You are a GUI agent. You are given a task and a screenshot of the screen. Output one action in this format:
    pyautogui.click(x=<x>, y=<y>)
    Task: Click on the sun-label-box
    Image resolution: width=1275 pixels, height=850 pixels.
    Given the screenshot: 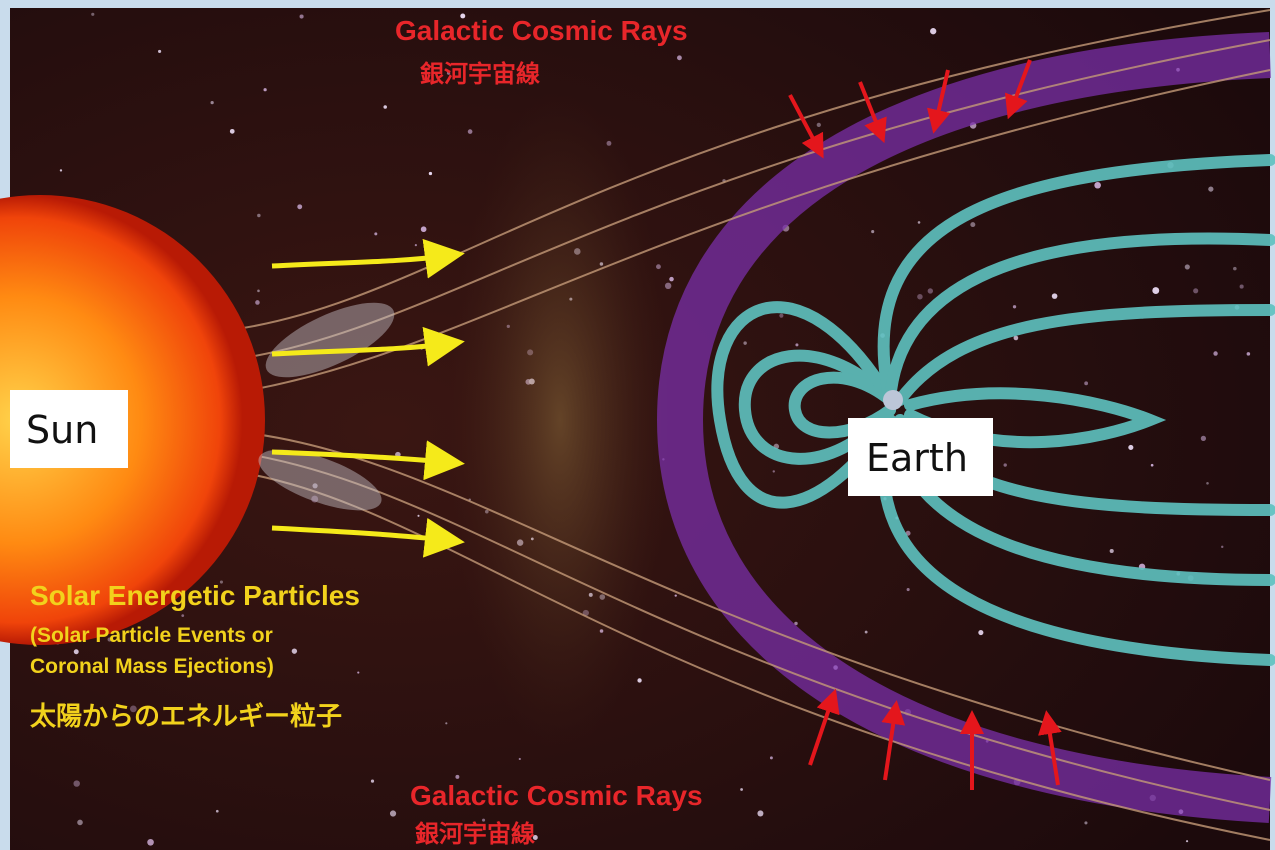 What is the action you would take?
    pyautogui.click(x=69, y=429)
    